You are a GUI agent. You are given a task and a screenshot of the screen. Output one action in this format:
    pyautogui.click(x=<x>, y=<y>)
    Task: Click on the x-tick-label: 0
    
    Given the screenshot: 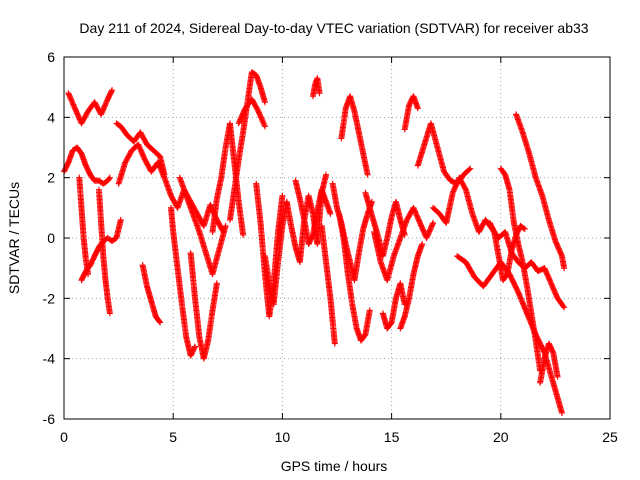 What is the action you would take?
    pyautogui.click(x=64, y=437)
    